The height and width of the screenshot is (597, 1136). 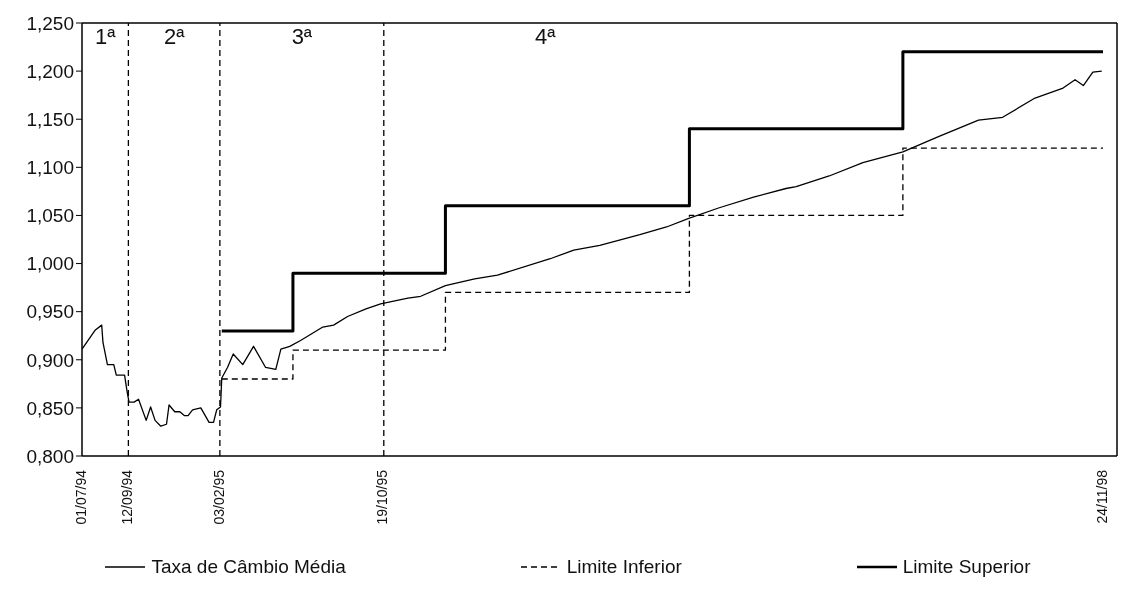 What do you see at coordinates (50, 312) in the screenshot?
I see `y-tick-label: 0,950` at bounding box center [50, 312].